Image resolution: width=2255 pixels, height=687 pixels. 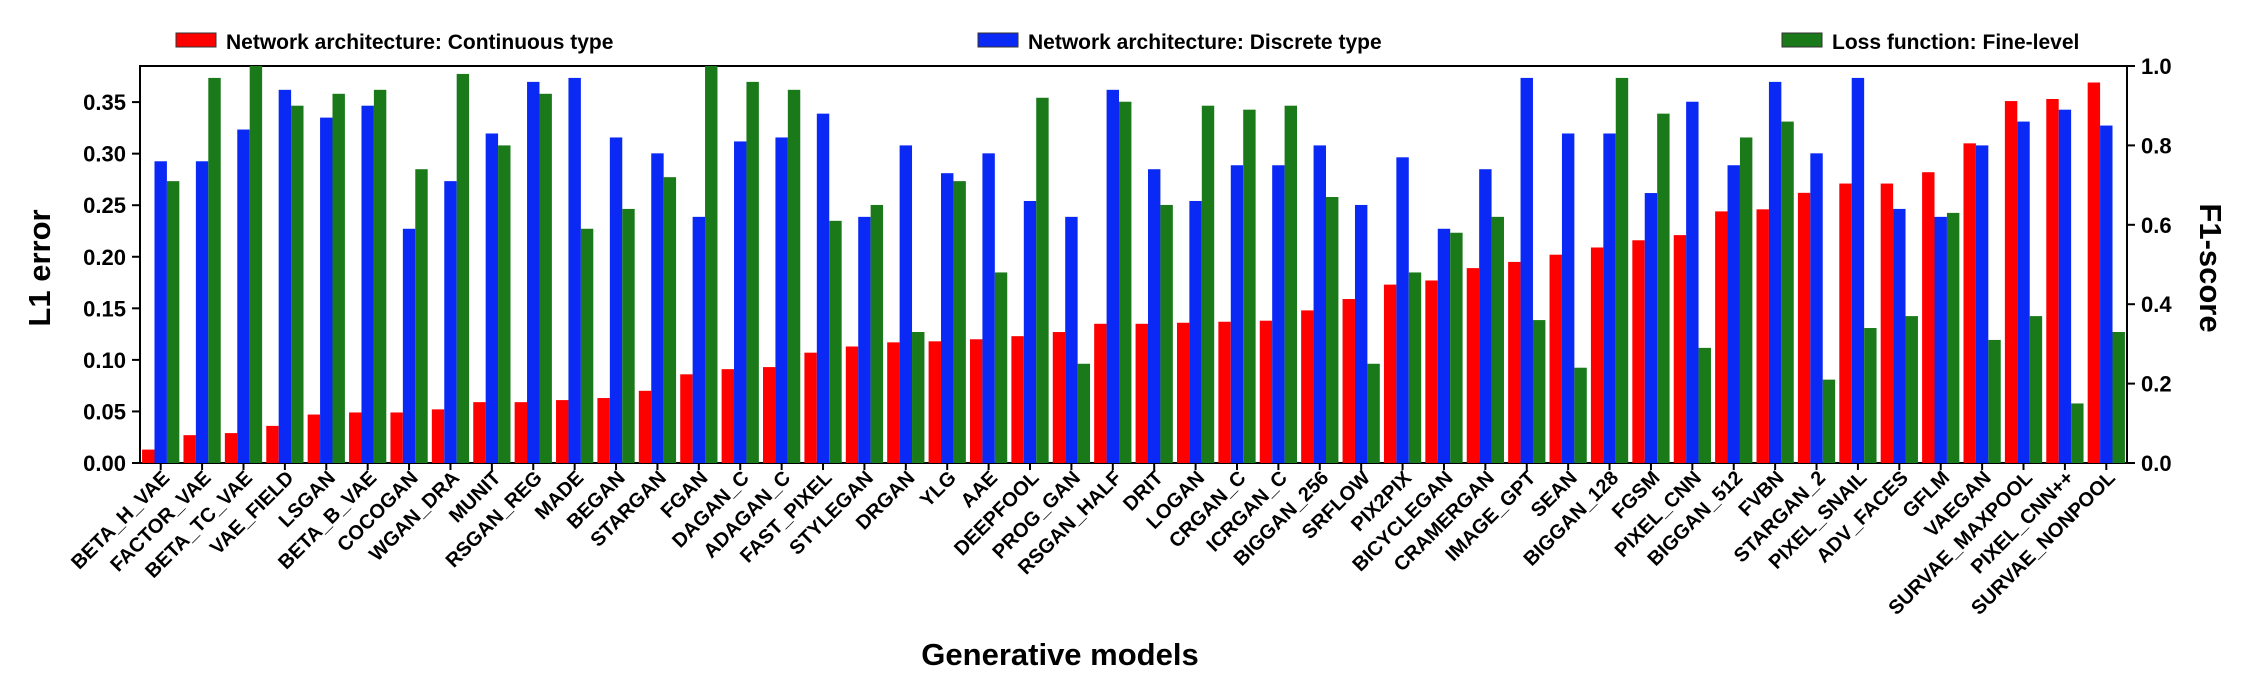 What do you see at coordinates (769, 415) in the screenshot?
I see `bar-1-adagan_c` at bounding box center [769, 415].